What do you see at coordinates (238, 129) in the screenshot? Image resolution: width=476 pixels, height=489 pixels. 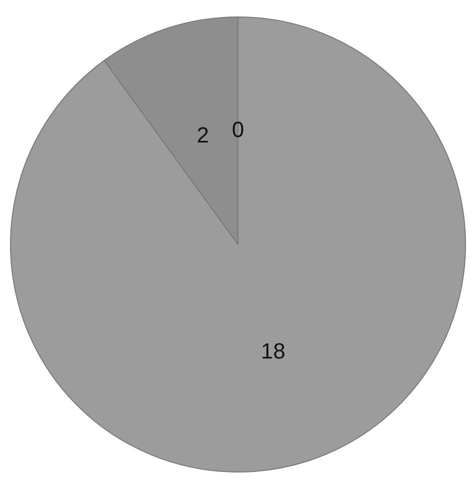 I see `text: 0` at bounding box center [238, 129].